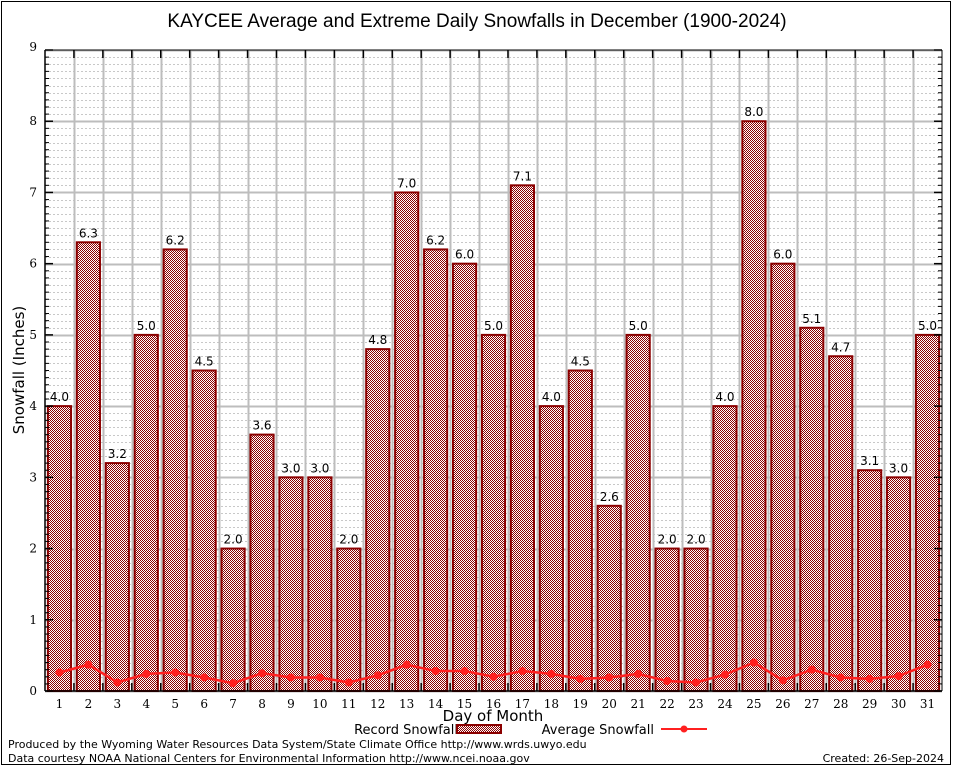  I want to click on x-tick-label: 13, so click(406, 704).